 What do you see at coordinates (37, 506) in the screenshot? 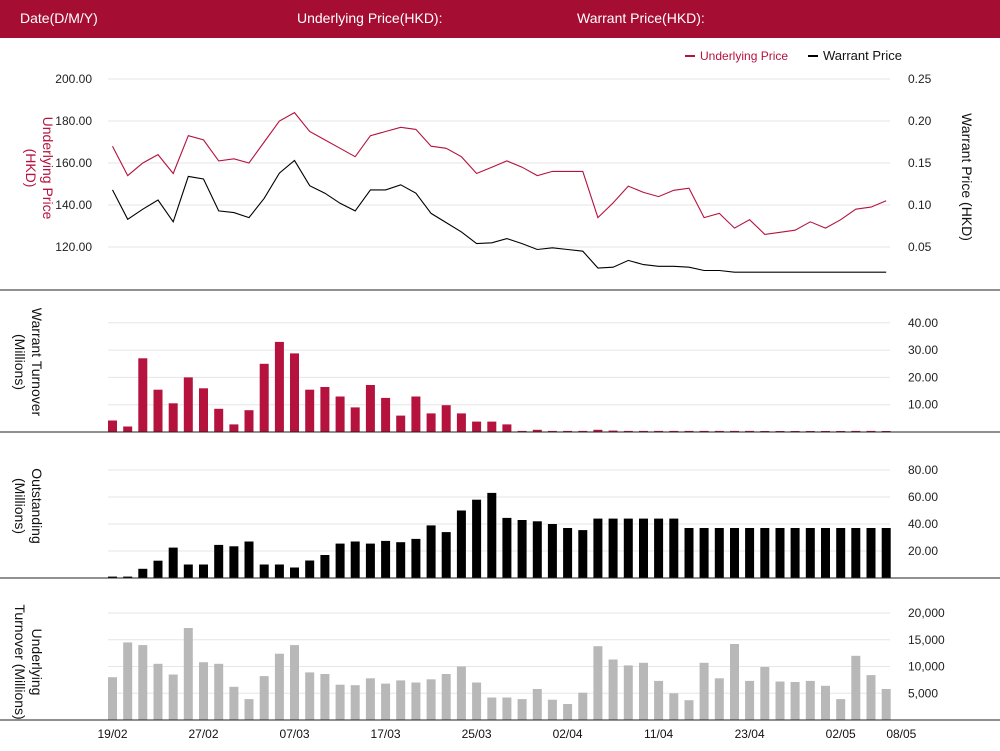
I see `outstanding-y-axis-title-line1: Outstanding` at bounding box center [37, 506].